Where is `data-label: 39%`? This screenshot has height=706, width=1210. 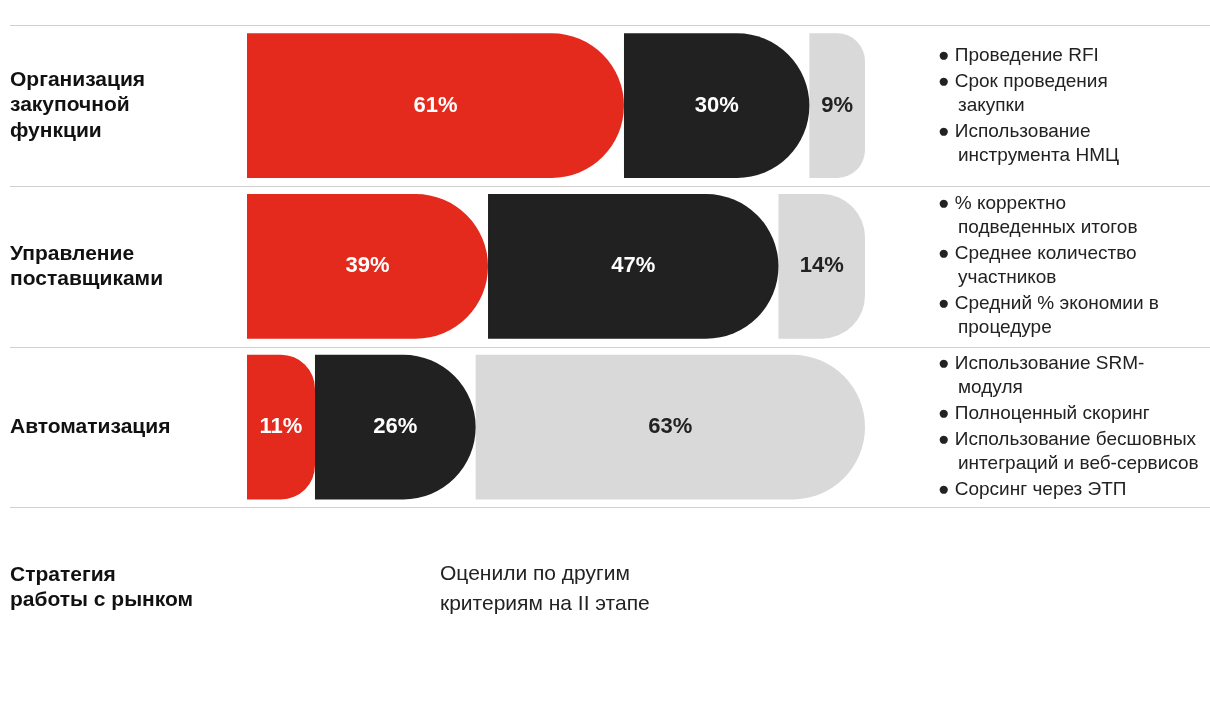
data-label: 39% is located at coordinates (367, 265).